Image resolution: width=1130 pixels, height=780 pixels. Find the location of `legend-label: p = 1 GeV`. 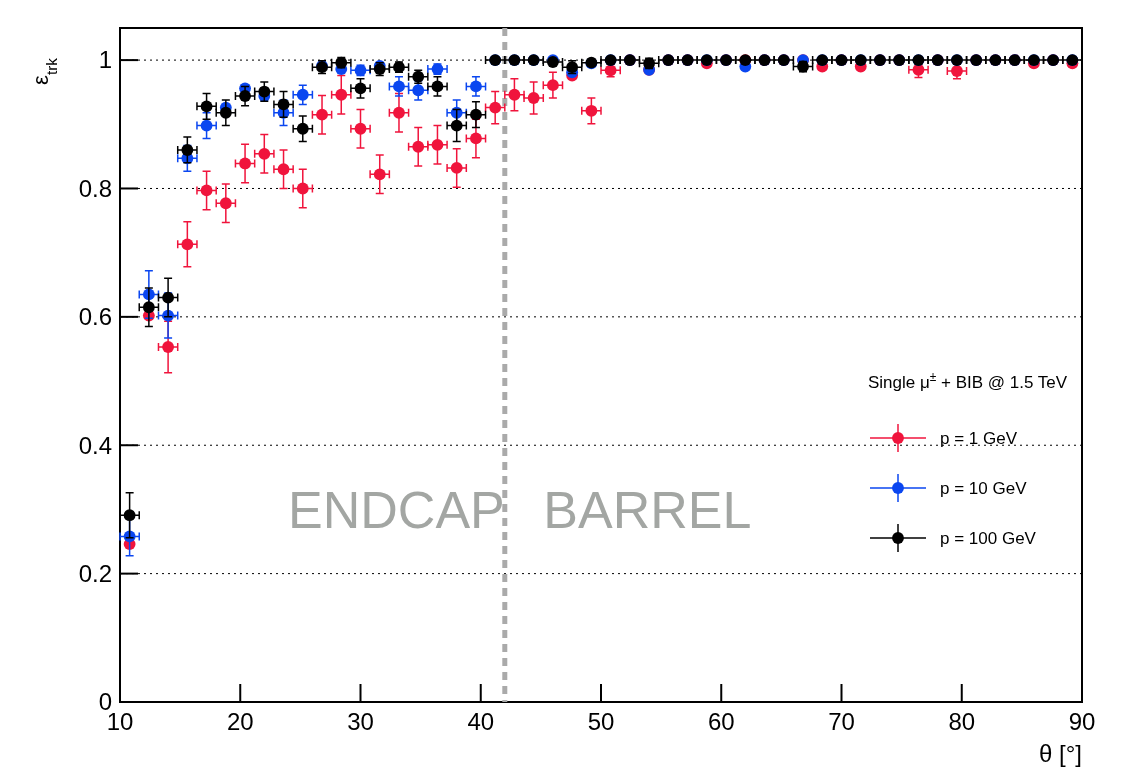

legend-label: p = 1 GeV is located at coordinates (979, 438).